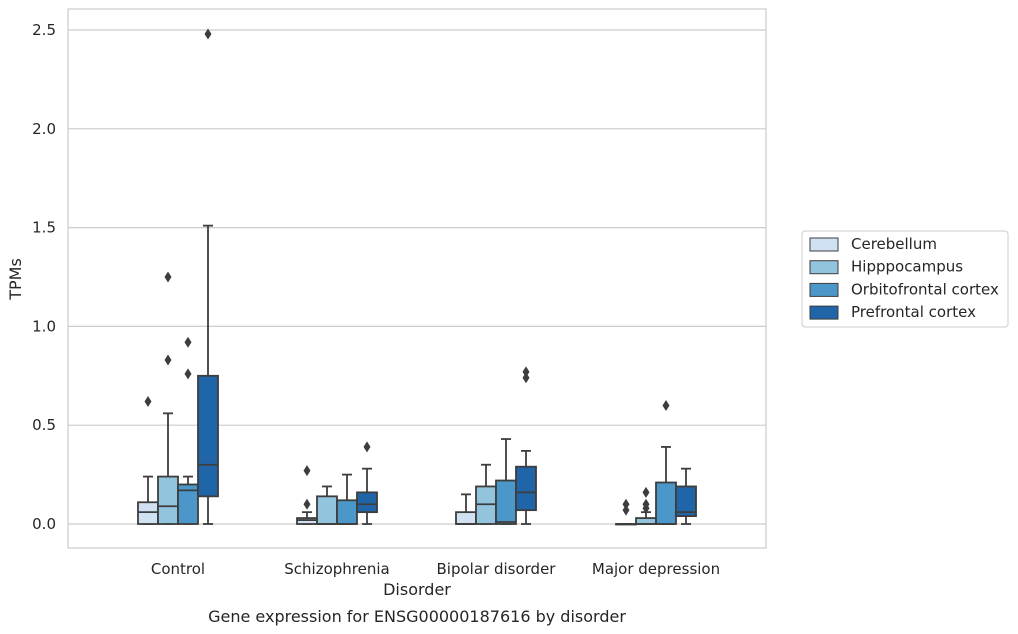 Image resolution: width=1018 pixels, height=634 pixels. What do you see at coordinates (925, 289) in the screenshot?
I see `legend-label: Orbitofrontal cortex` at bounding box center [925, 289].